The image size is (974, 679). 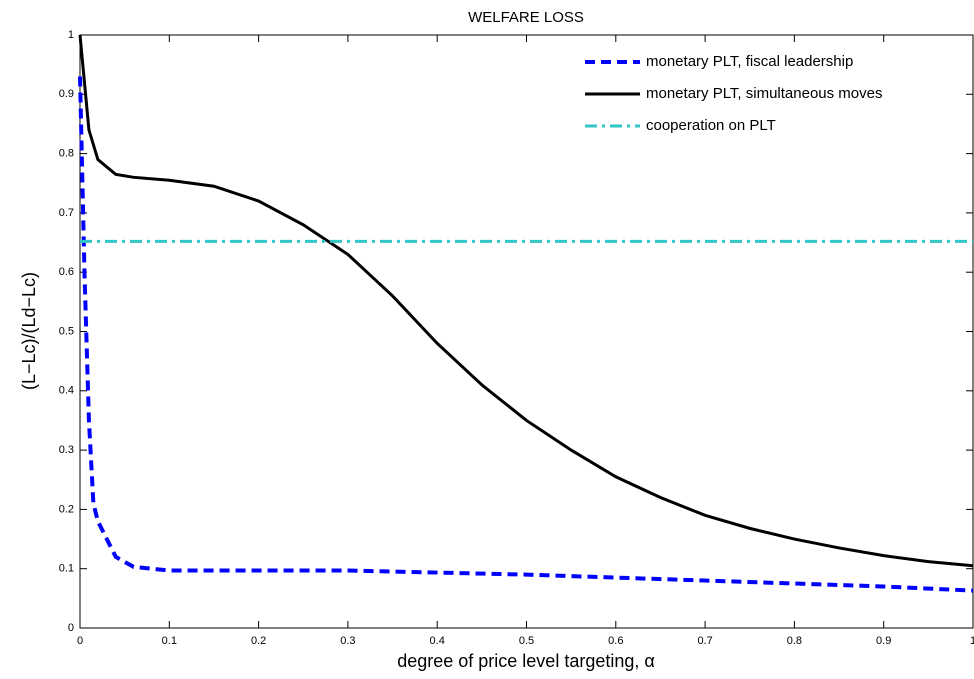 What do you see at coordinates (71, 35) in the screenshot?
I see `y-tick-label: 1` at bounding box center [71, 35].